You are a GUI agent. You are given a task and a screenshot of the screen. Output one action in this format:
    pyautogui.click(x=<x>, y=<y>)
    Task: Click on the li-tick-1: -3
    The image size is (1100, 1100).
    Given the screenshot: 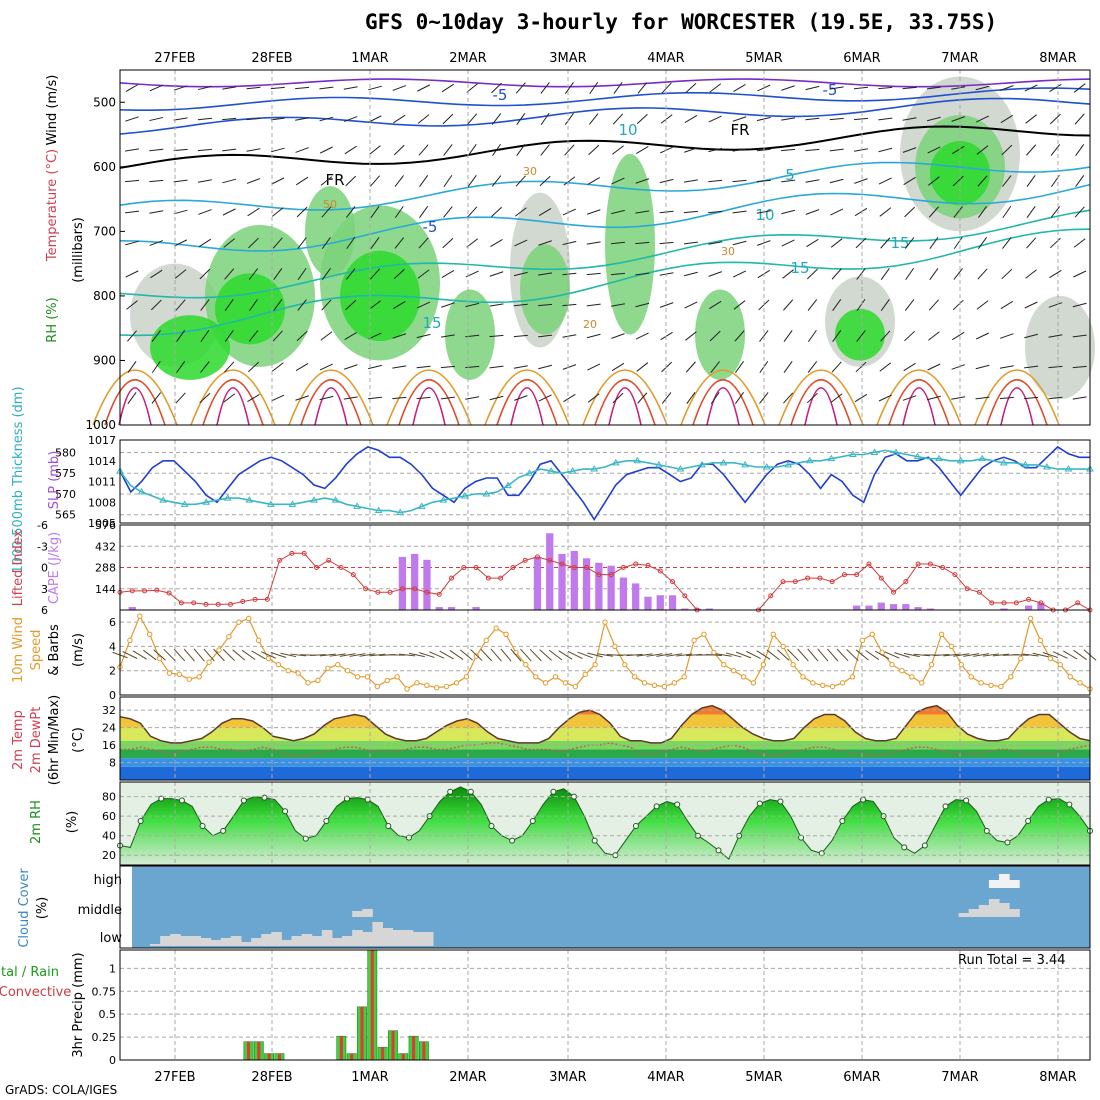 What is the action you would take?
    pyautogui.click(x=42, y=546)
    